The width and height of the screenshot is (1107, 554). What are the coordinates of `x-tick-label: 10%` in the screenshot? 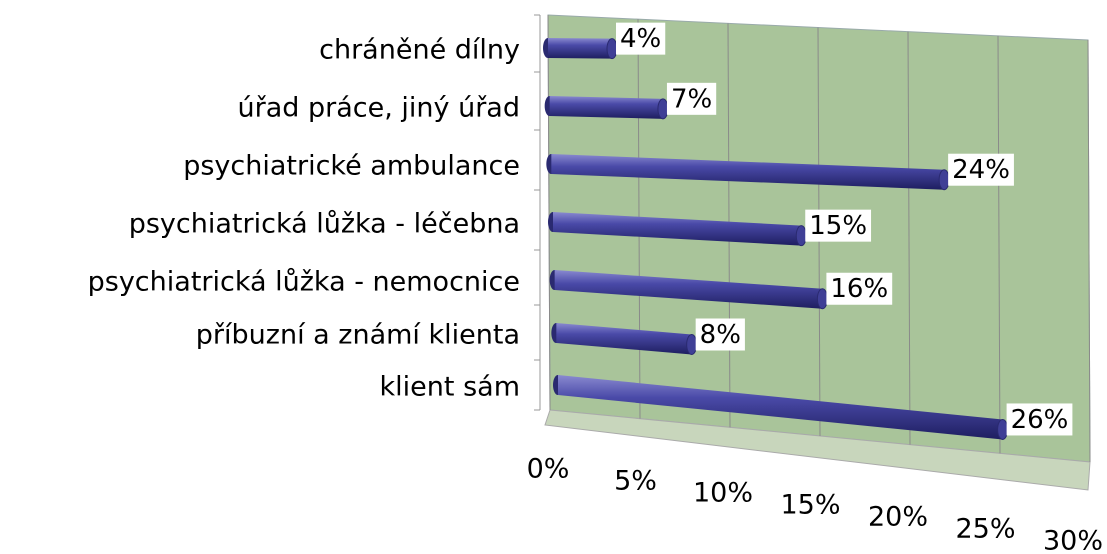 It's located at (723, 493).